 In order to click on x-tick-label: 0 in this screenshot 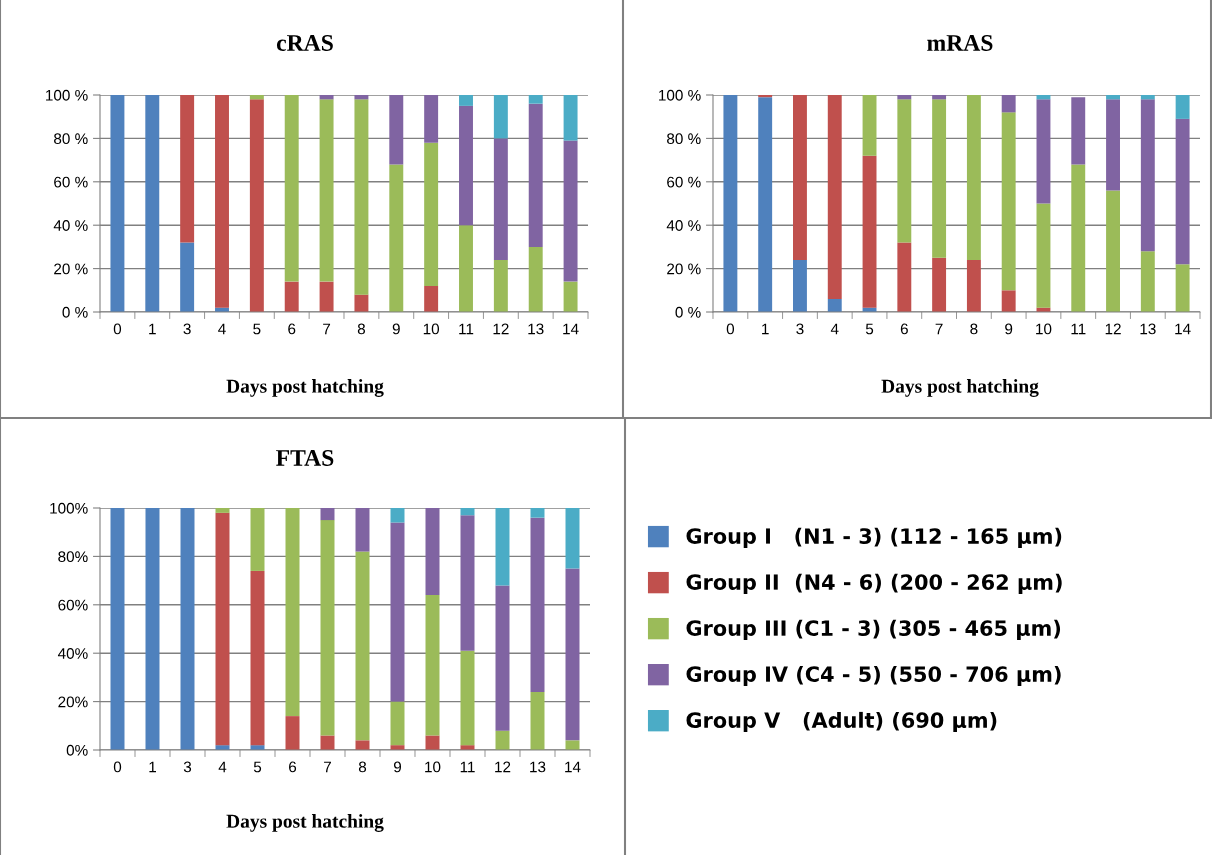, I will do `click(730, 329)`.